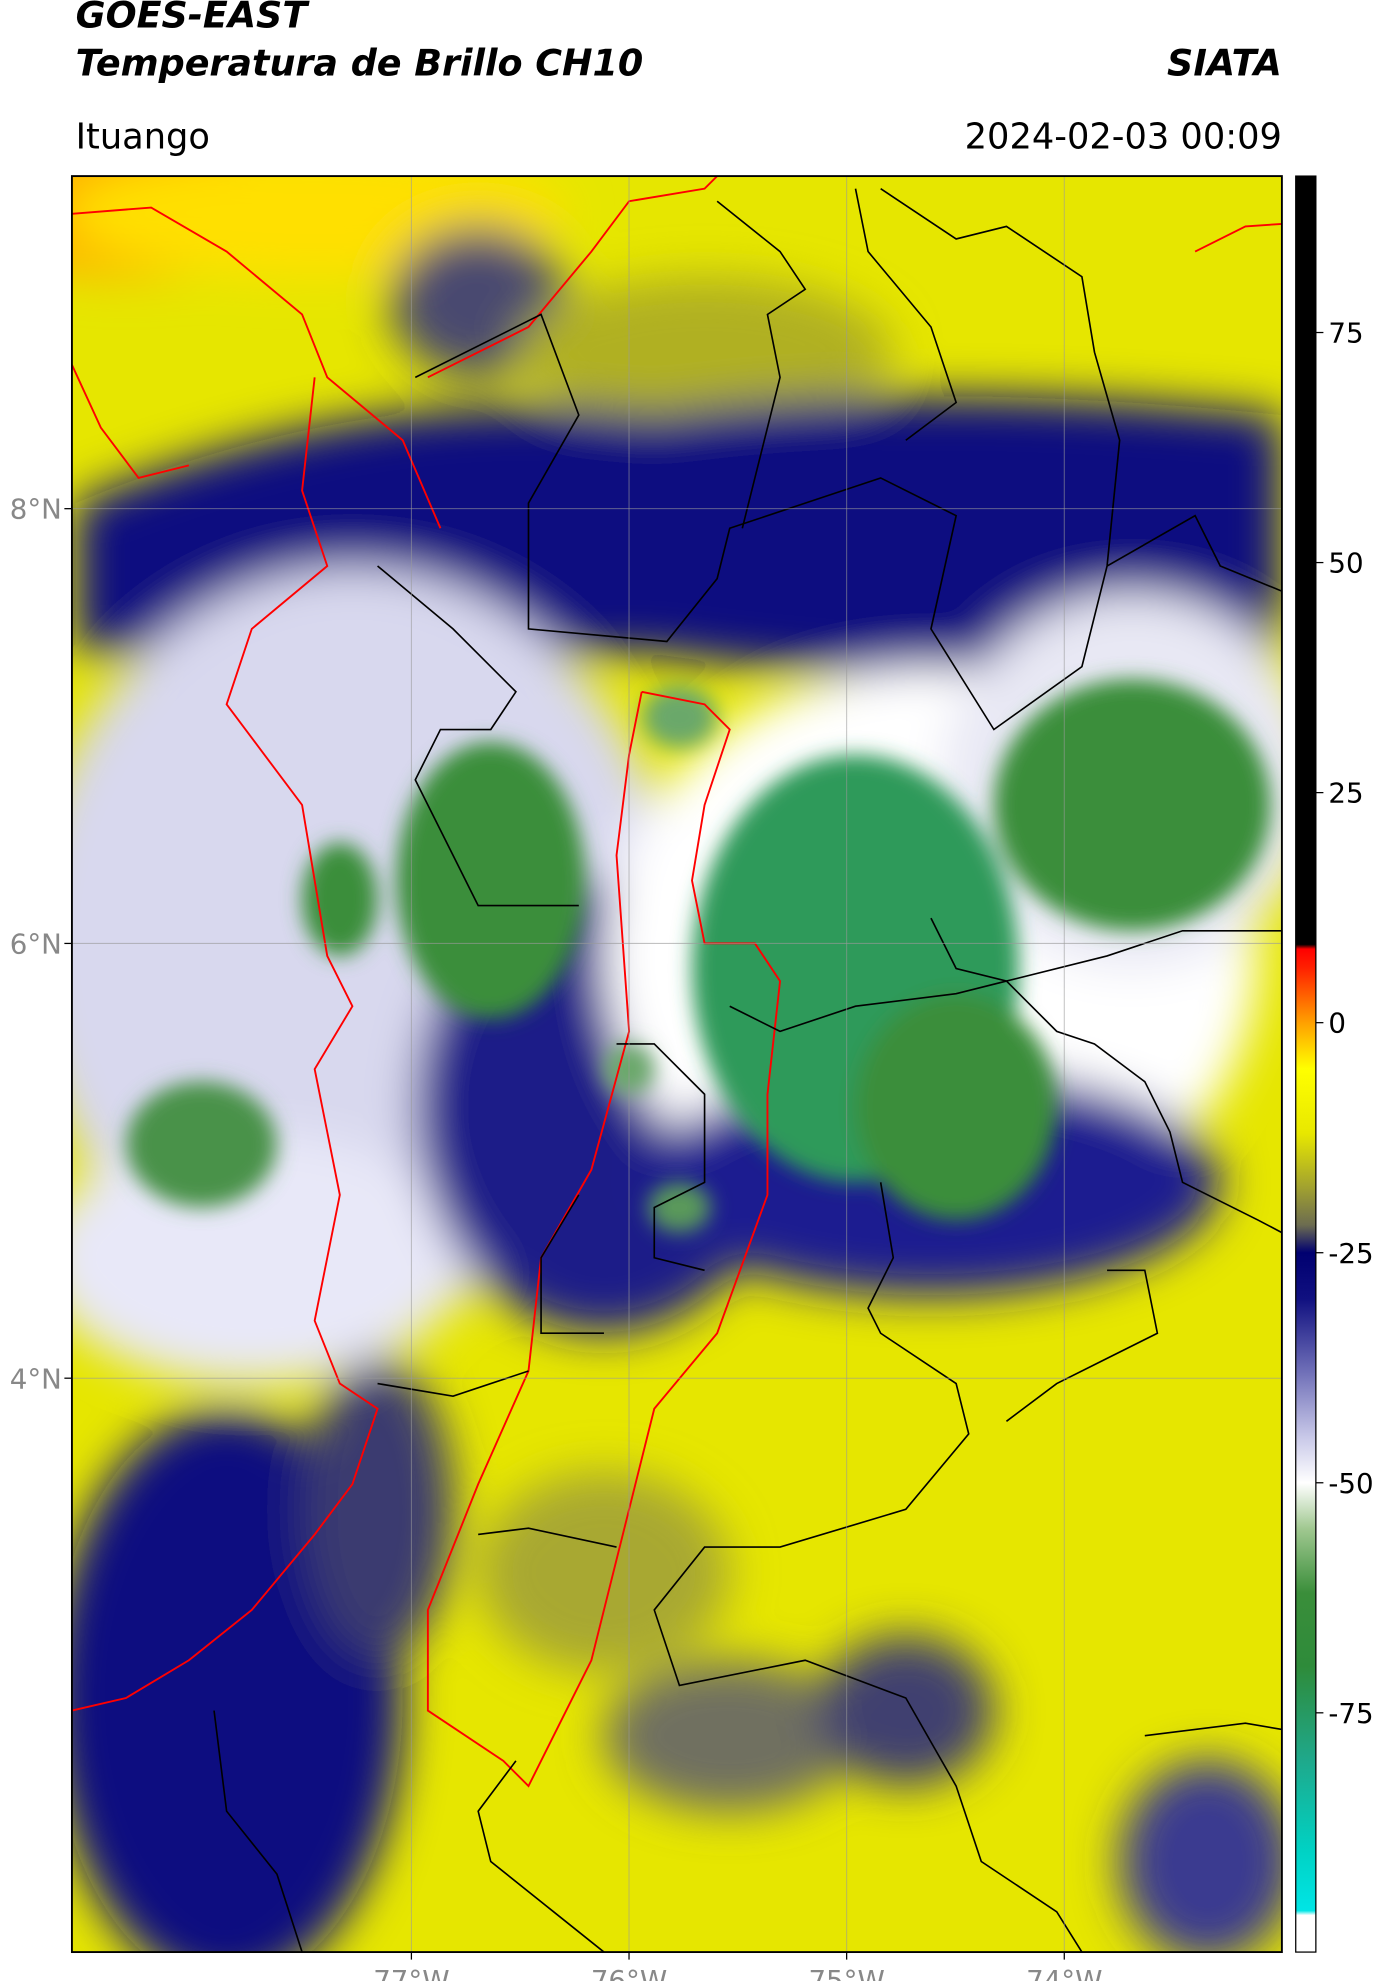  I want to click on x-tick-label: 77°W, so click(411, 1972).